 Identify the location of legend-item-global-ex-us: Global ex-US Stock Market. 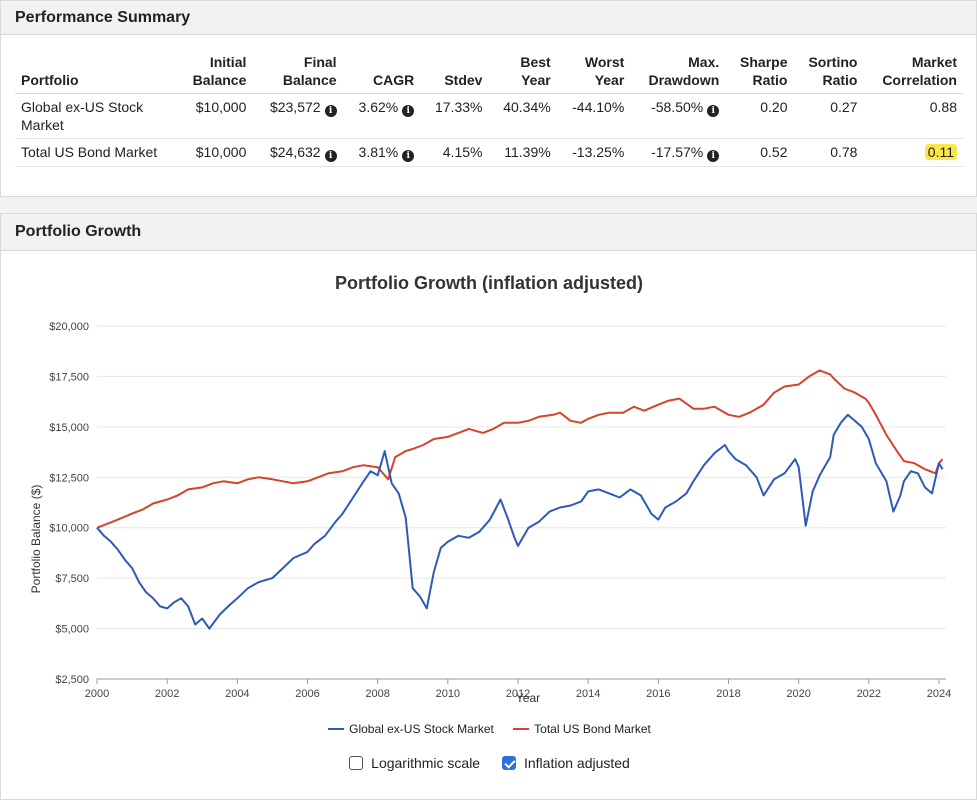
(411, 729).